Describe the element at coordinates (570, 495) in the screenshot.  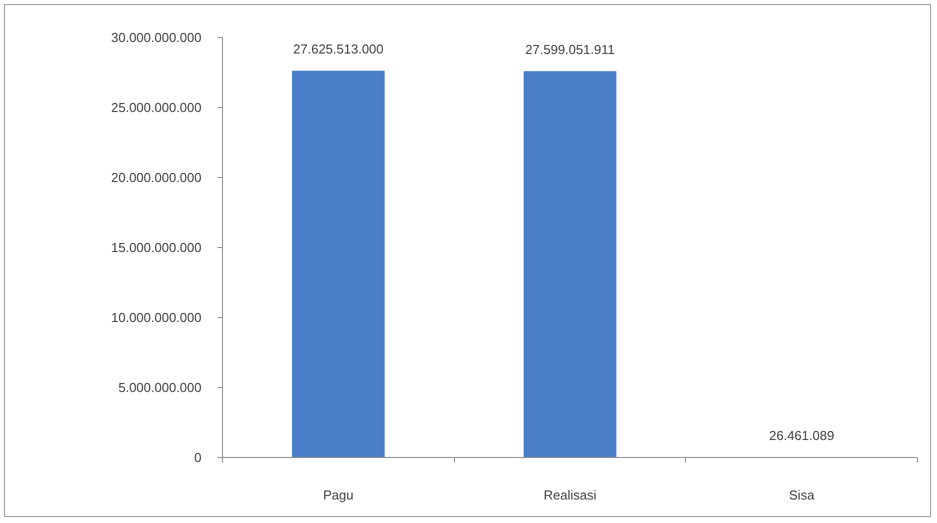
I see `x-tick-label: Realisasi` at that location.